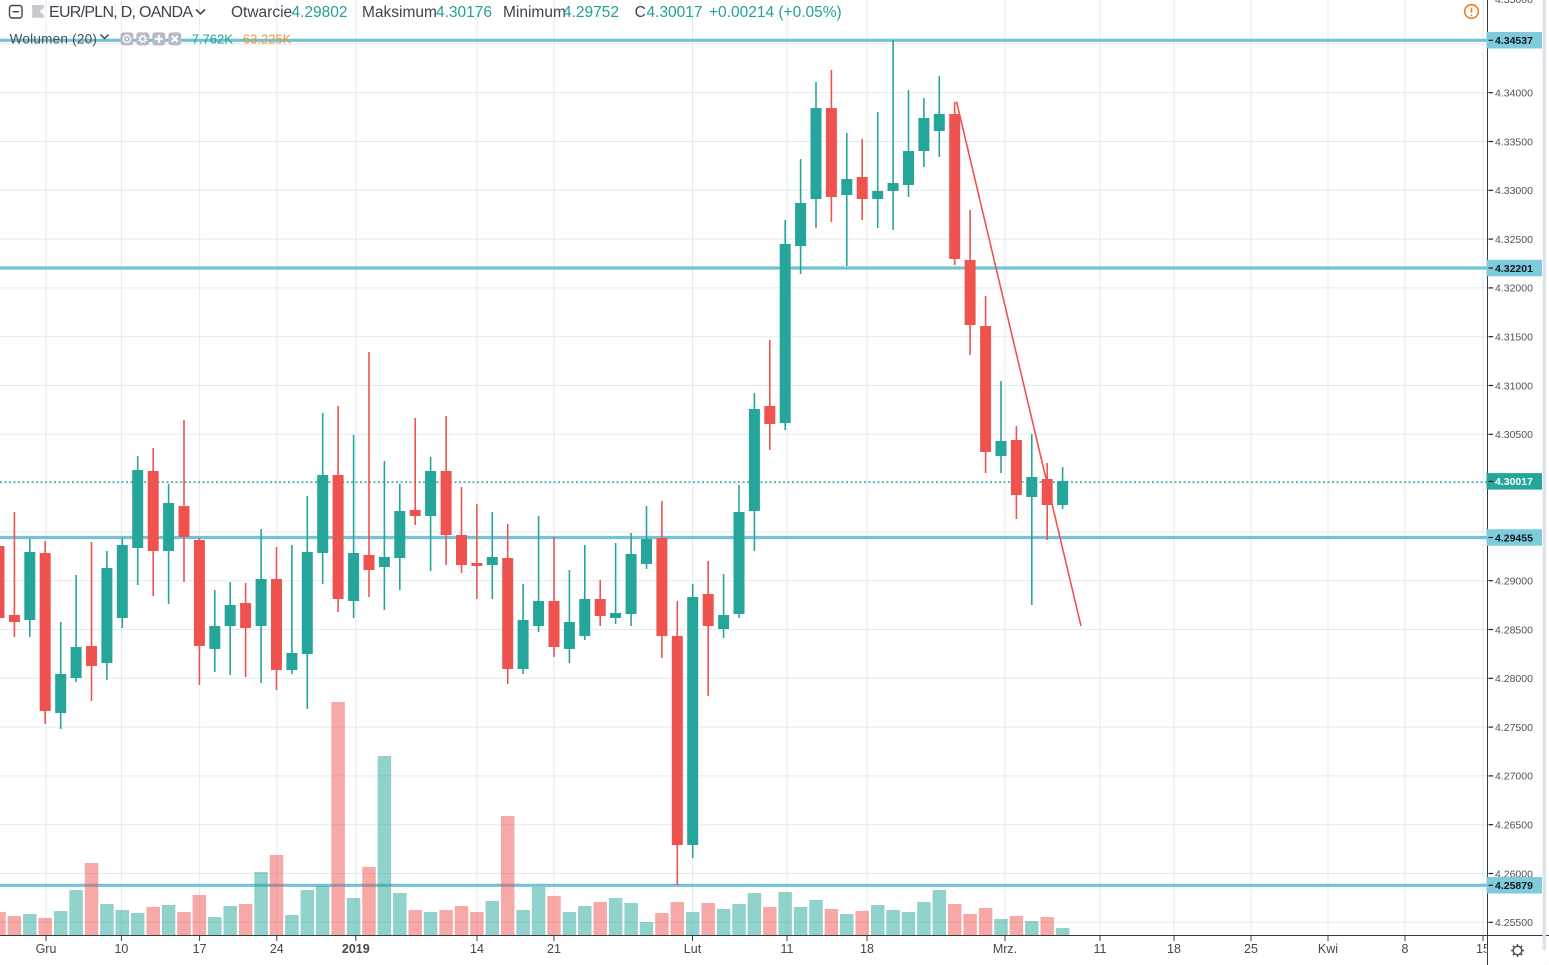  What do you see at coordinates (1514, 142) in the screenshot?
I see `svg-text: 4.33500` at bounding box center [1514, 142].